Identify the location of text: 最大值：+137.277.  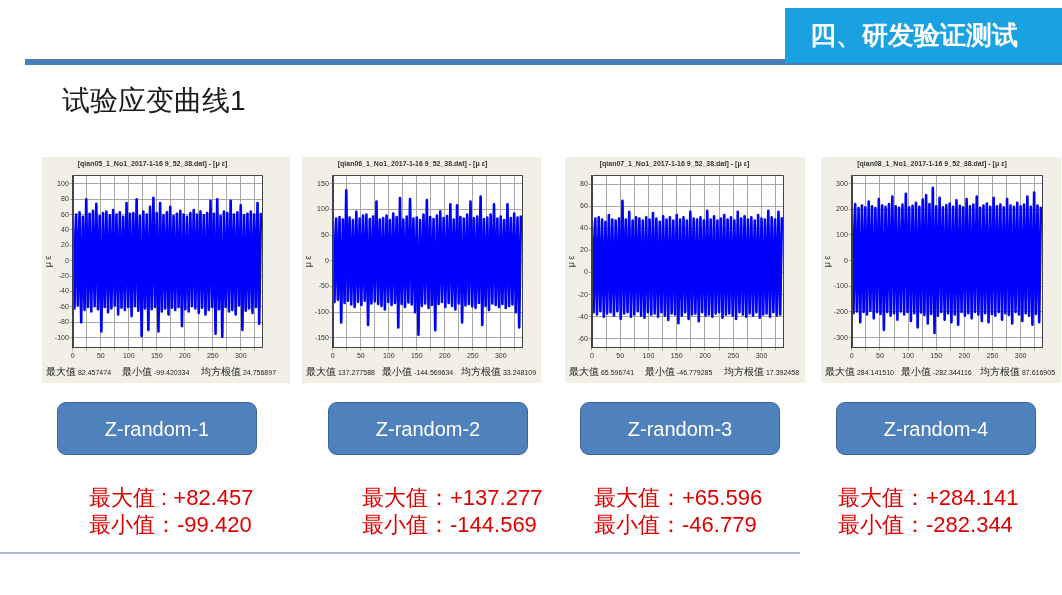
(452, 498).